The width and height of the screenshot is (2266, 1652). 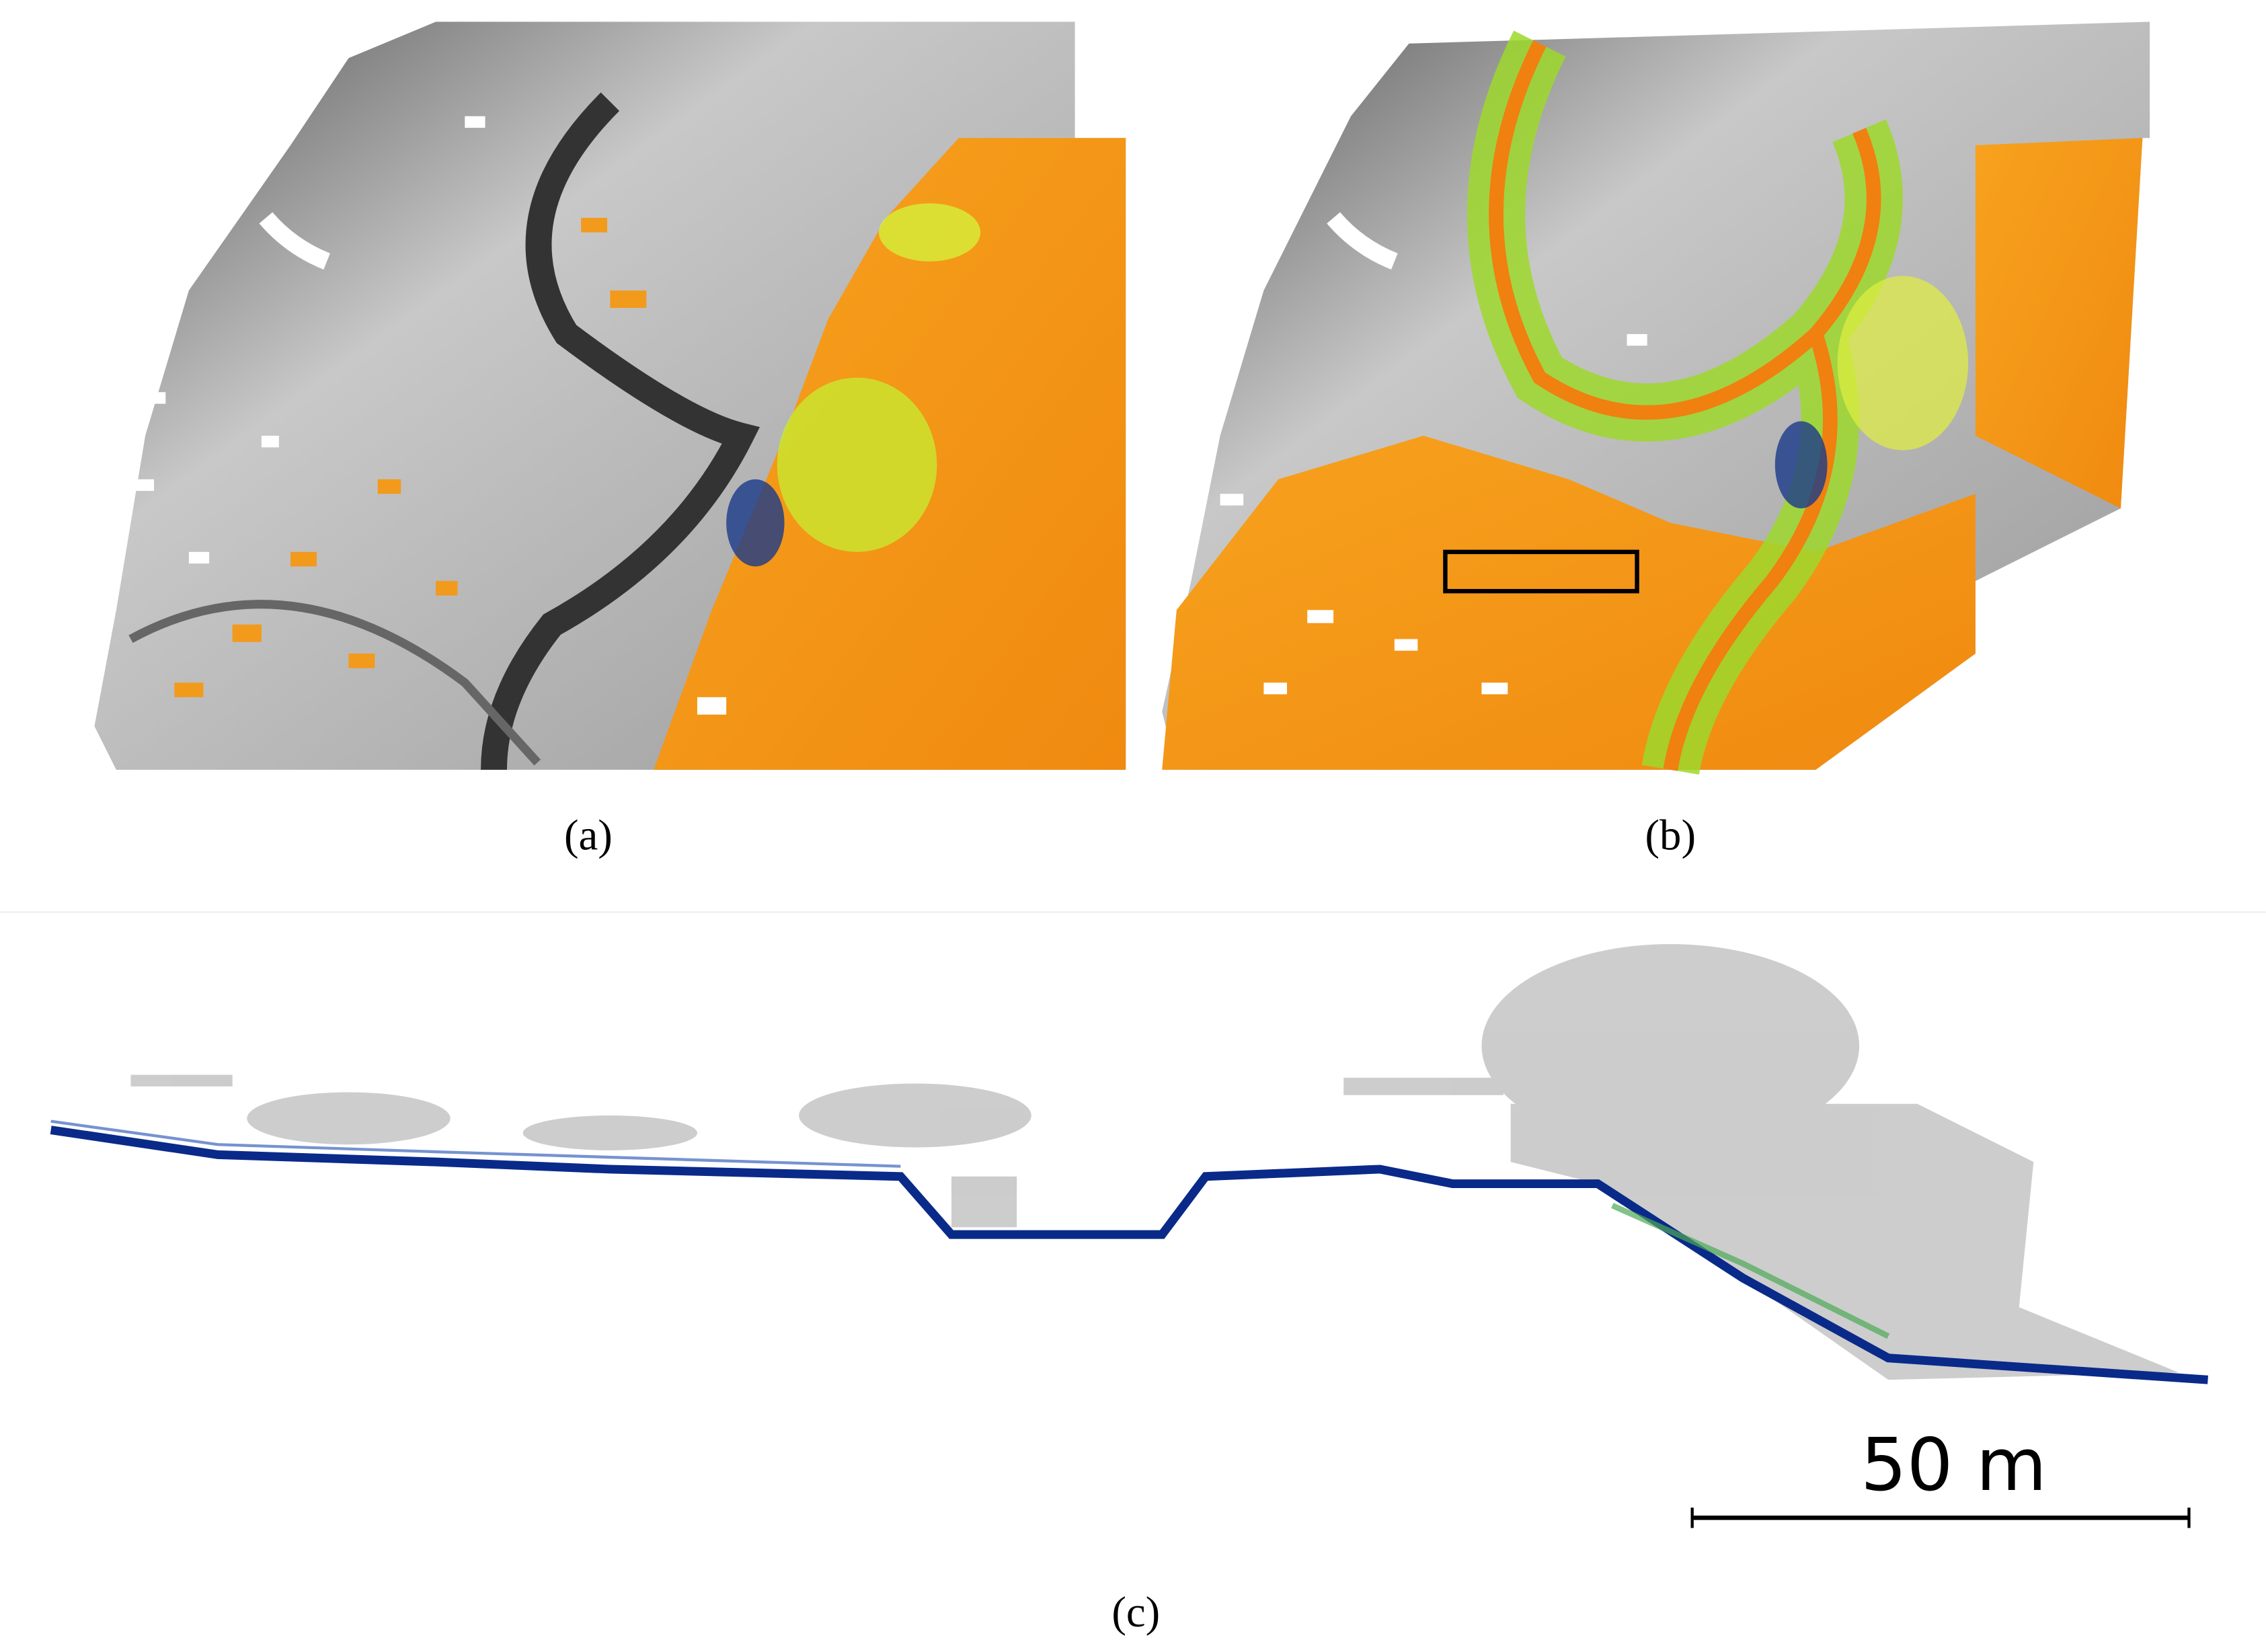 I want to click on panel-label: (b), so click(x=1670, y=835).